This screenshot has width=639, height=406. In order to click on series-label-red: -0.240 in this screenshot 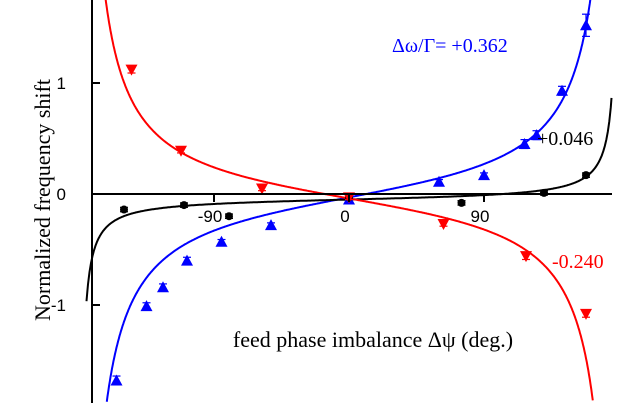, I will do `click(578, 262)`.